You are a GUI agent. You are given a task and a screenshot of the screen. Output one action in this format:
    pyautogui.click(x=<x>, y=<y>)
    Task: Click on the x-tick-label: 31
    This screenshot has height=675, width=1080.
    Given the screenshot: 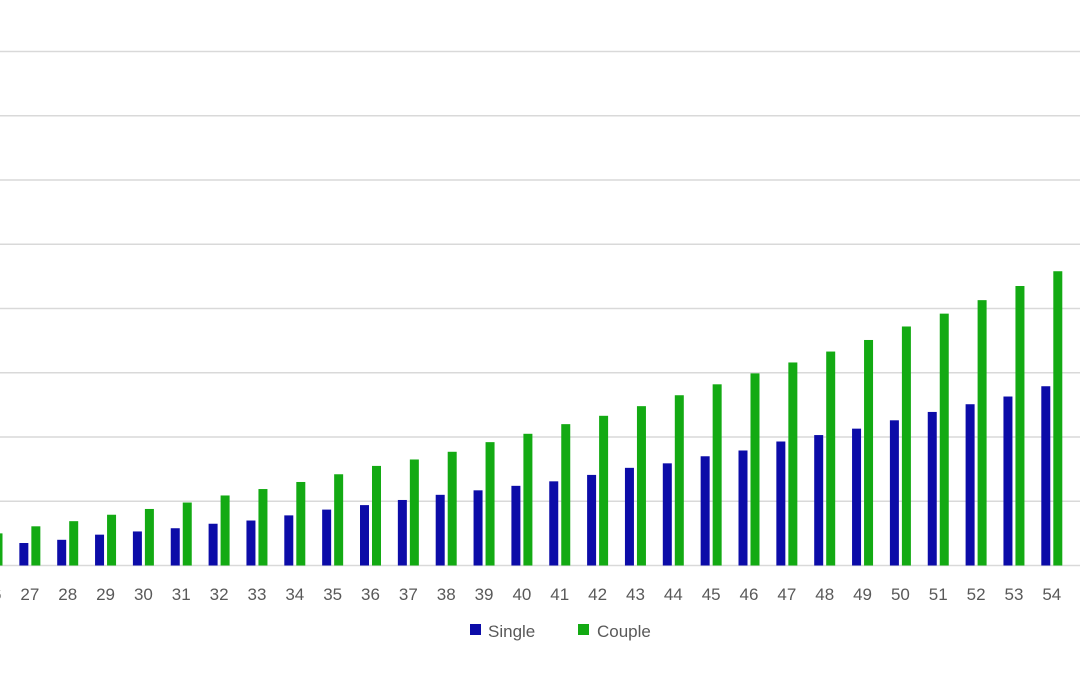 What is the action you would take?
    pyautogui.click(x=181, y=594)
    